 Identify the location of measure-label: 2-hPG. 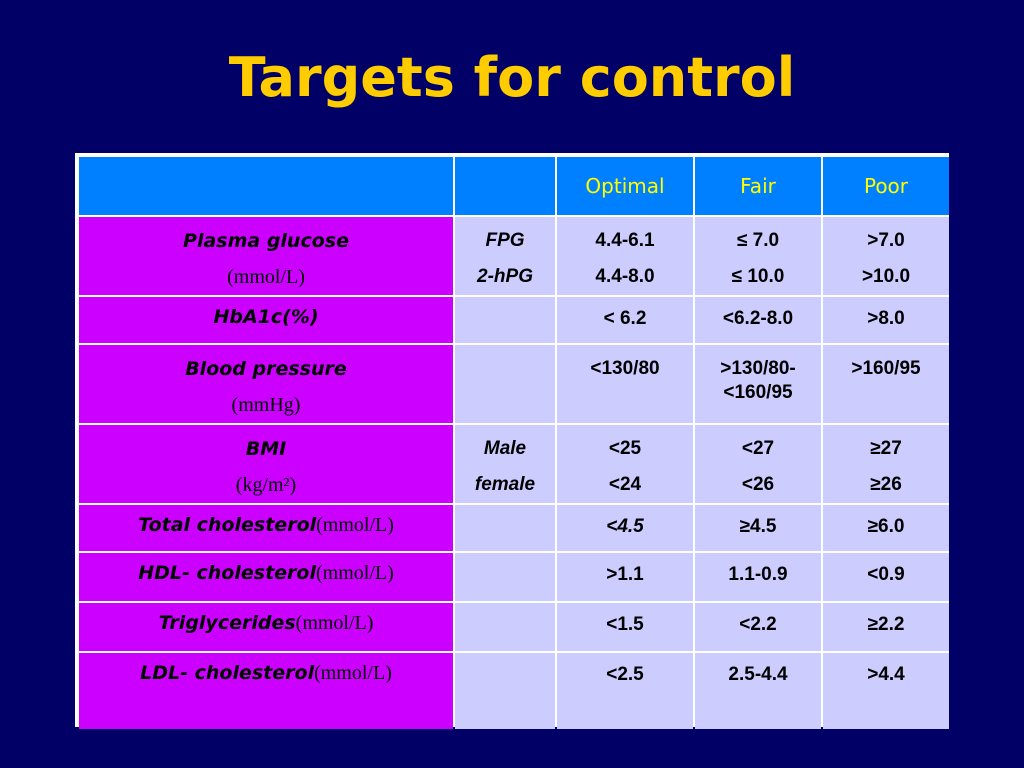
(505, 276).